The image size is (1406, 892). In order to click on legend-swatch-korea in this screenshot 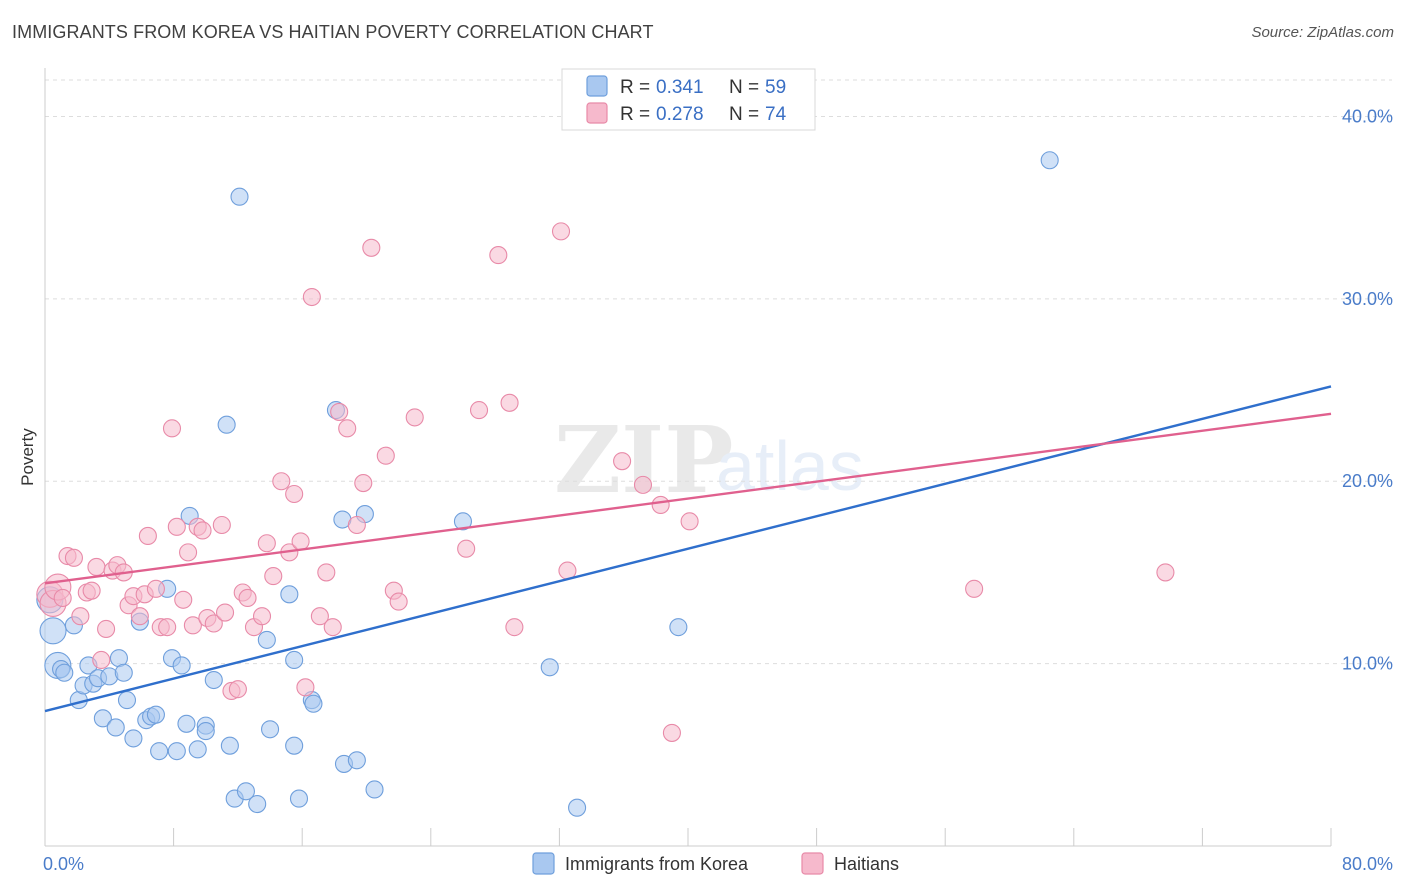, I will do `click(597, 86)`.